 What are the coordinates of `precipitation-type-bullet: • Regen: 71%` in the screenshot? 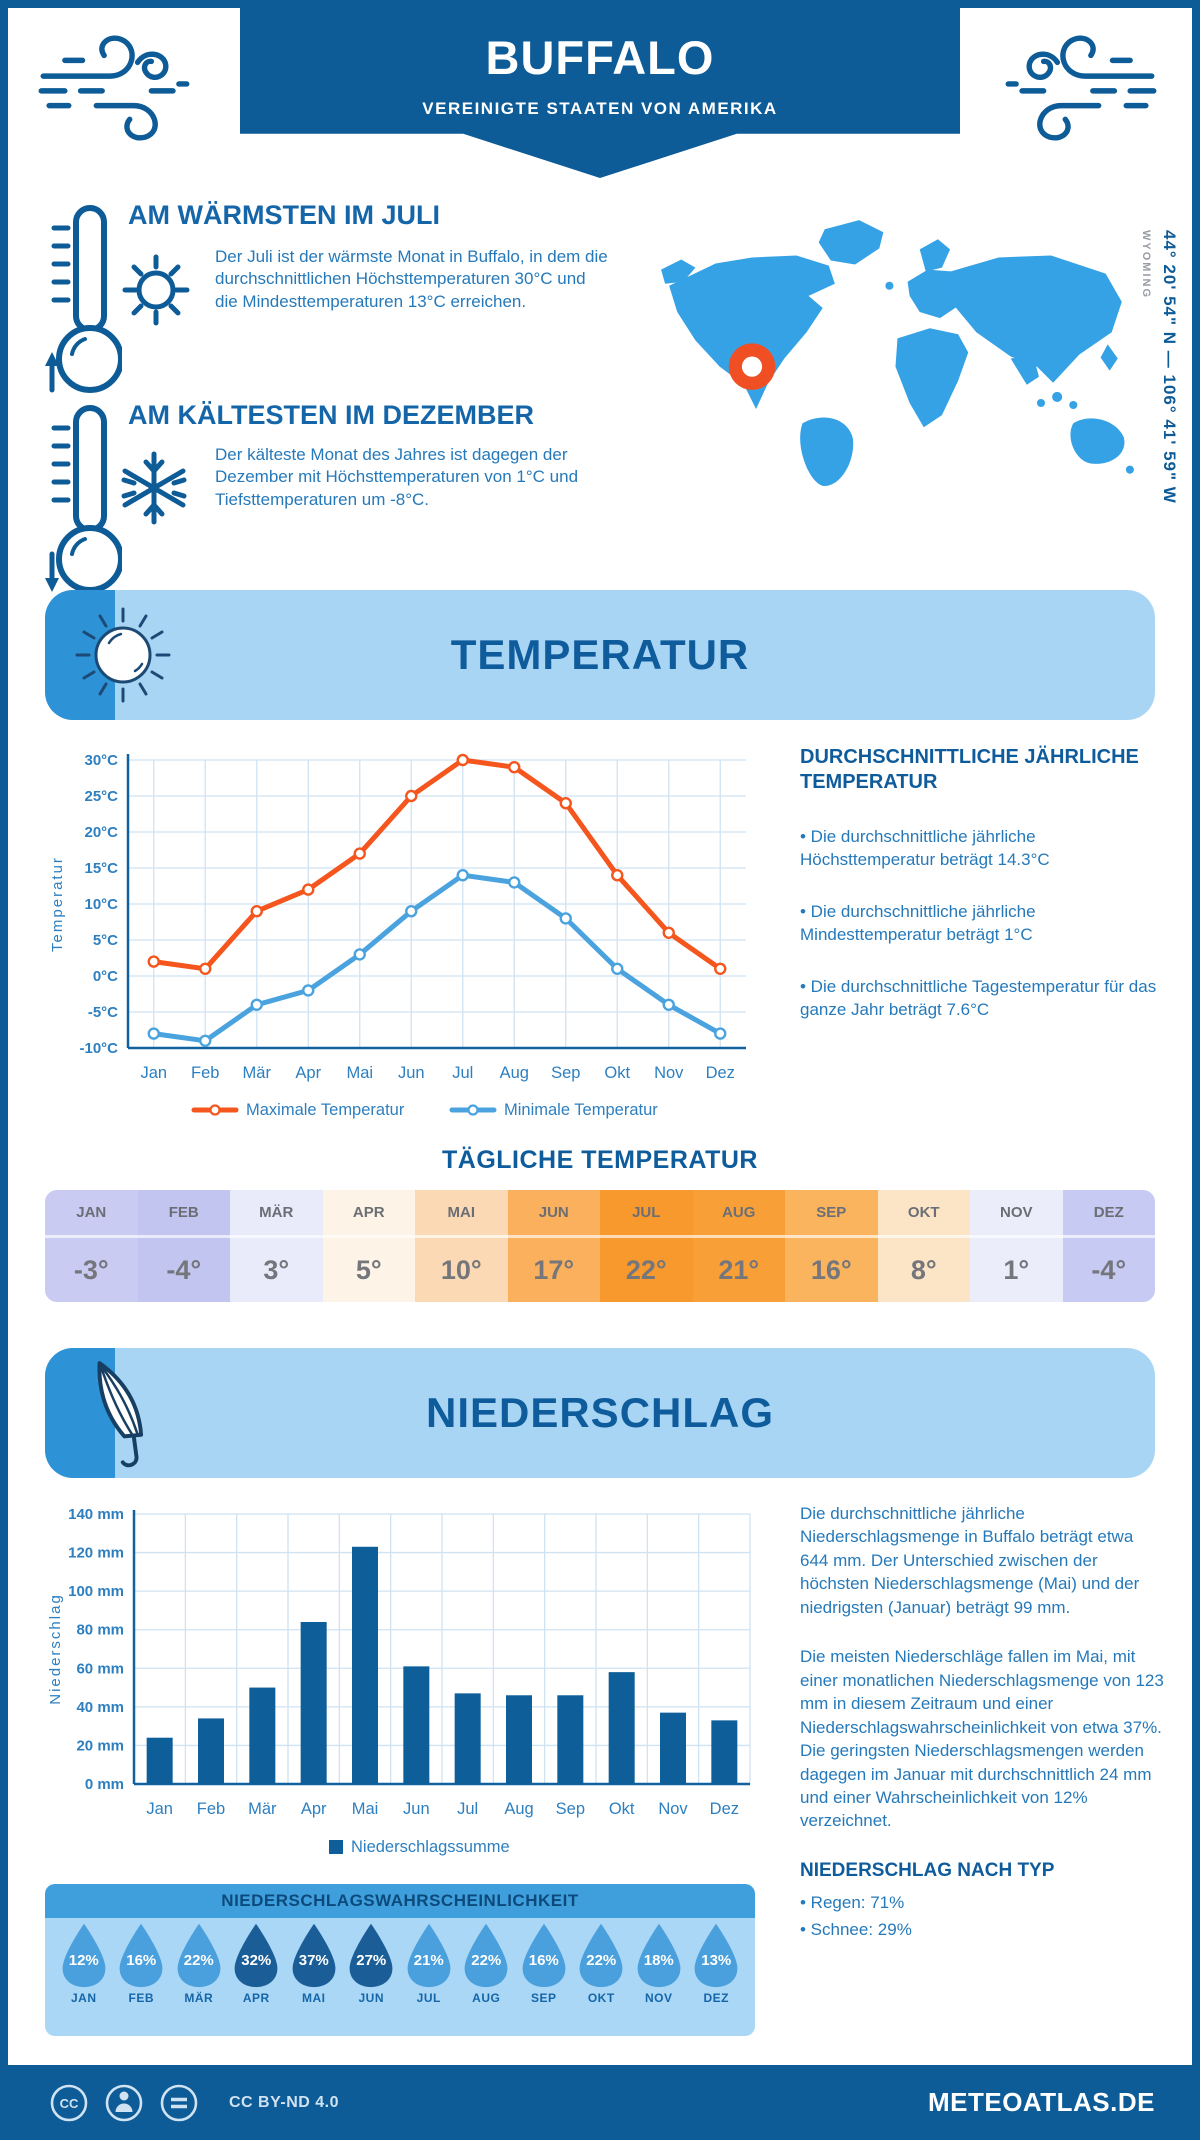 It's located at (852, 1902).